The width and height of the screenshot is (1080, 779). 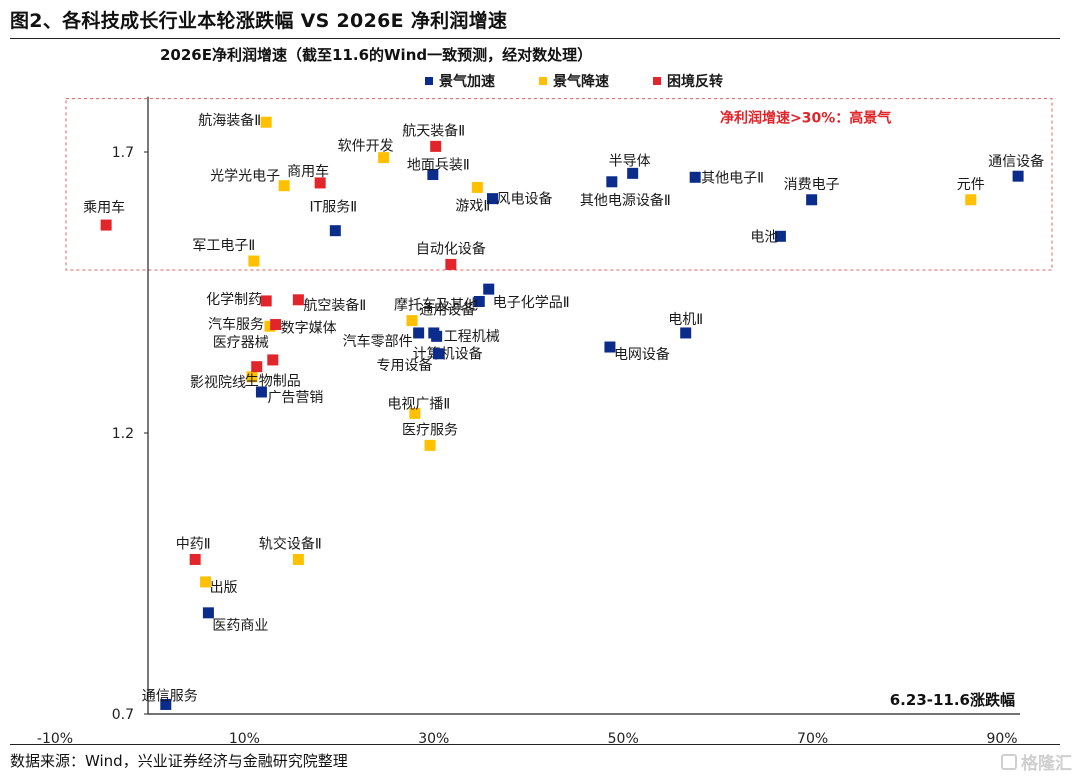 What do you see at coordinates (229, 120) in the screenshot?
I see `data-point-label: 航海装备Ⅱ` at bounding box center [229, 120].